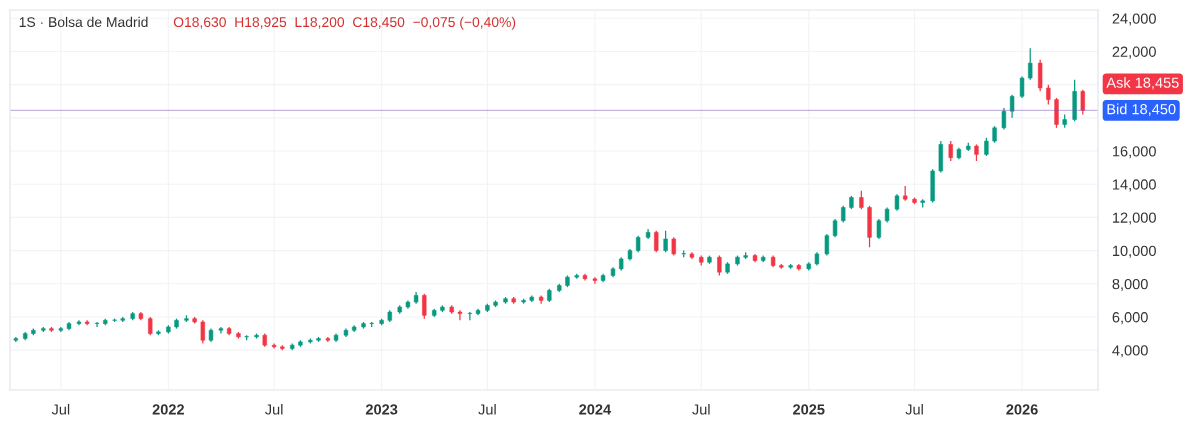 This screenshot has height=423, width=1200. What do you see at coordinates (809, 409) in the screenshot?
I see `x-tick-label: 2025` at bounding box center [809, 409].